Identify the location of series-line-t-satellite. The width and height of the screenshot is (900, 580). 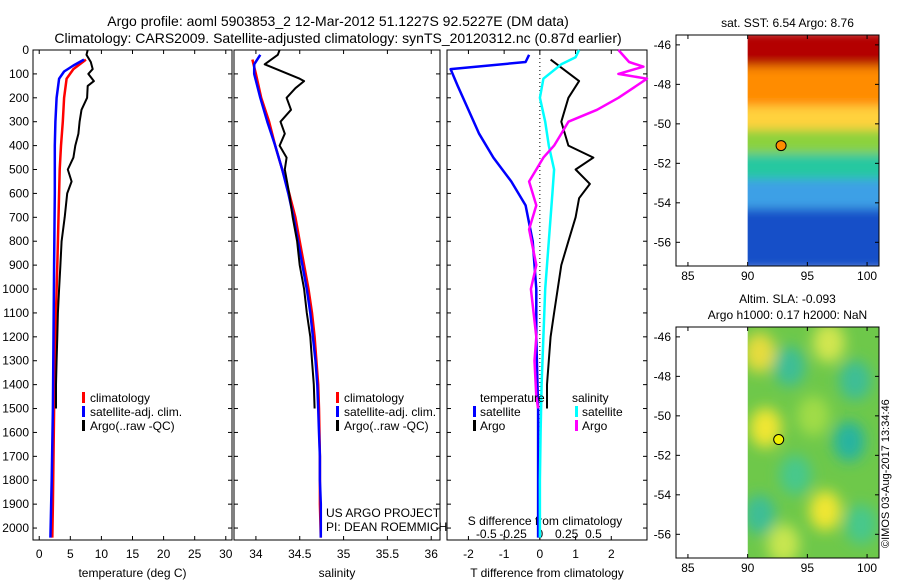
(494, 296).